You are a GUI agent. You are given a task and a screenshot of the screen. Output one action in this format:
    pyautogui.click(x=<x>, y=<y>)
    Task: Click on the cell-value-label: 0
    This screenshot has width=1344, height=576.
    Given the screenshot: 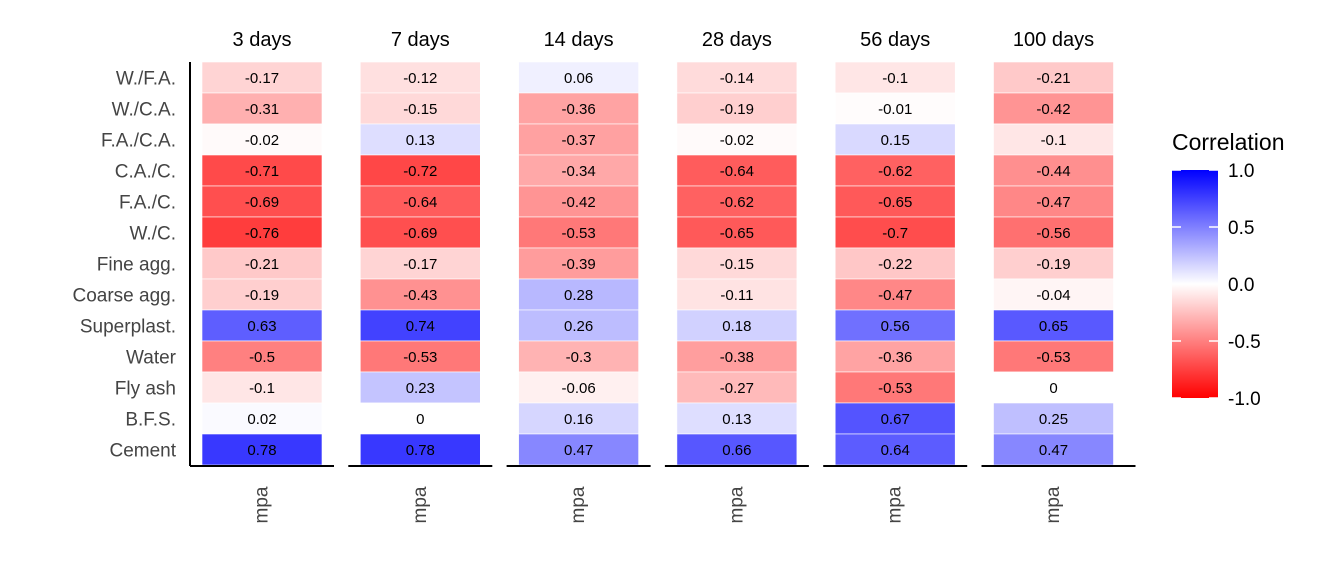 What is the action you would take?
    pyautogui.click(x=420, y=419)
    